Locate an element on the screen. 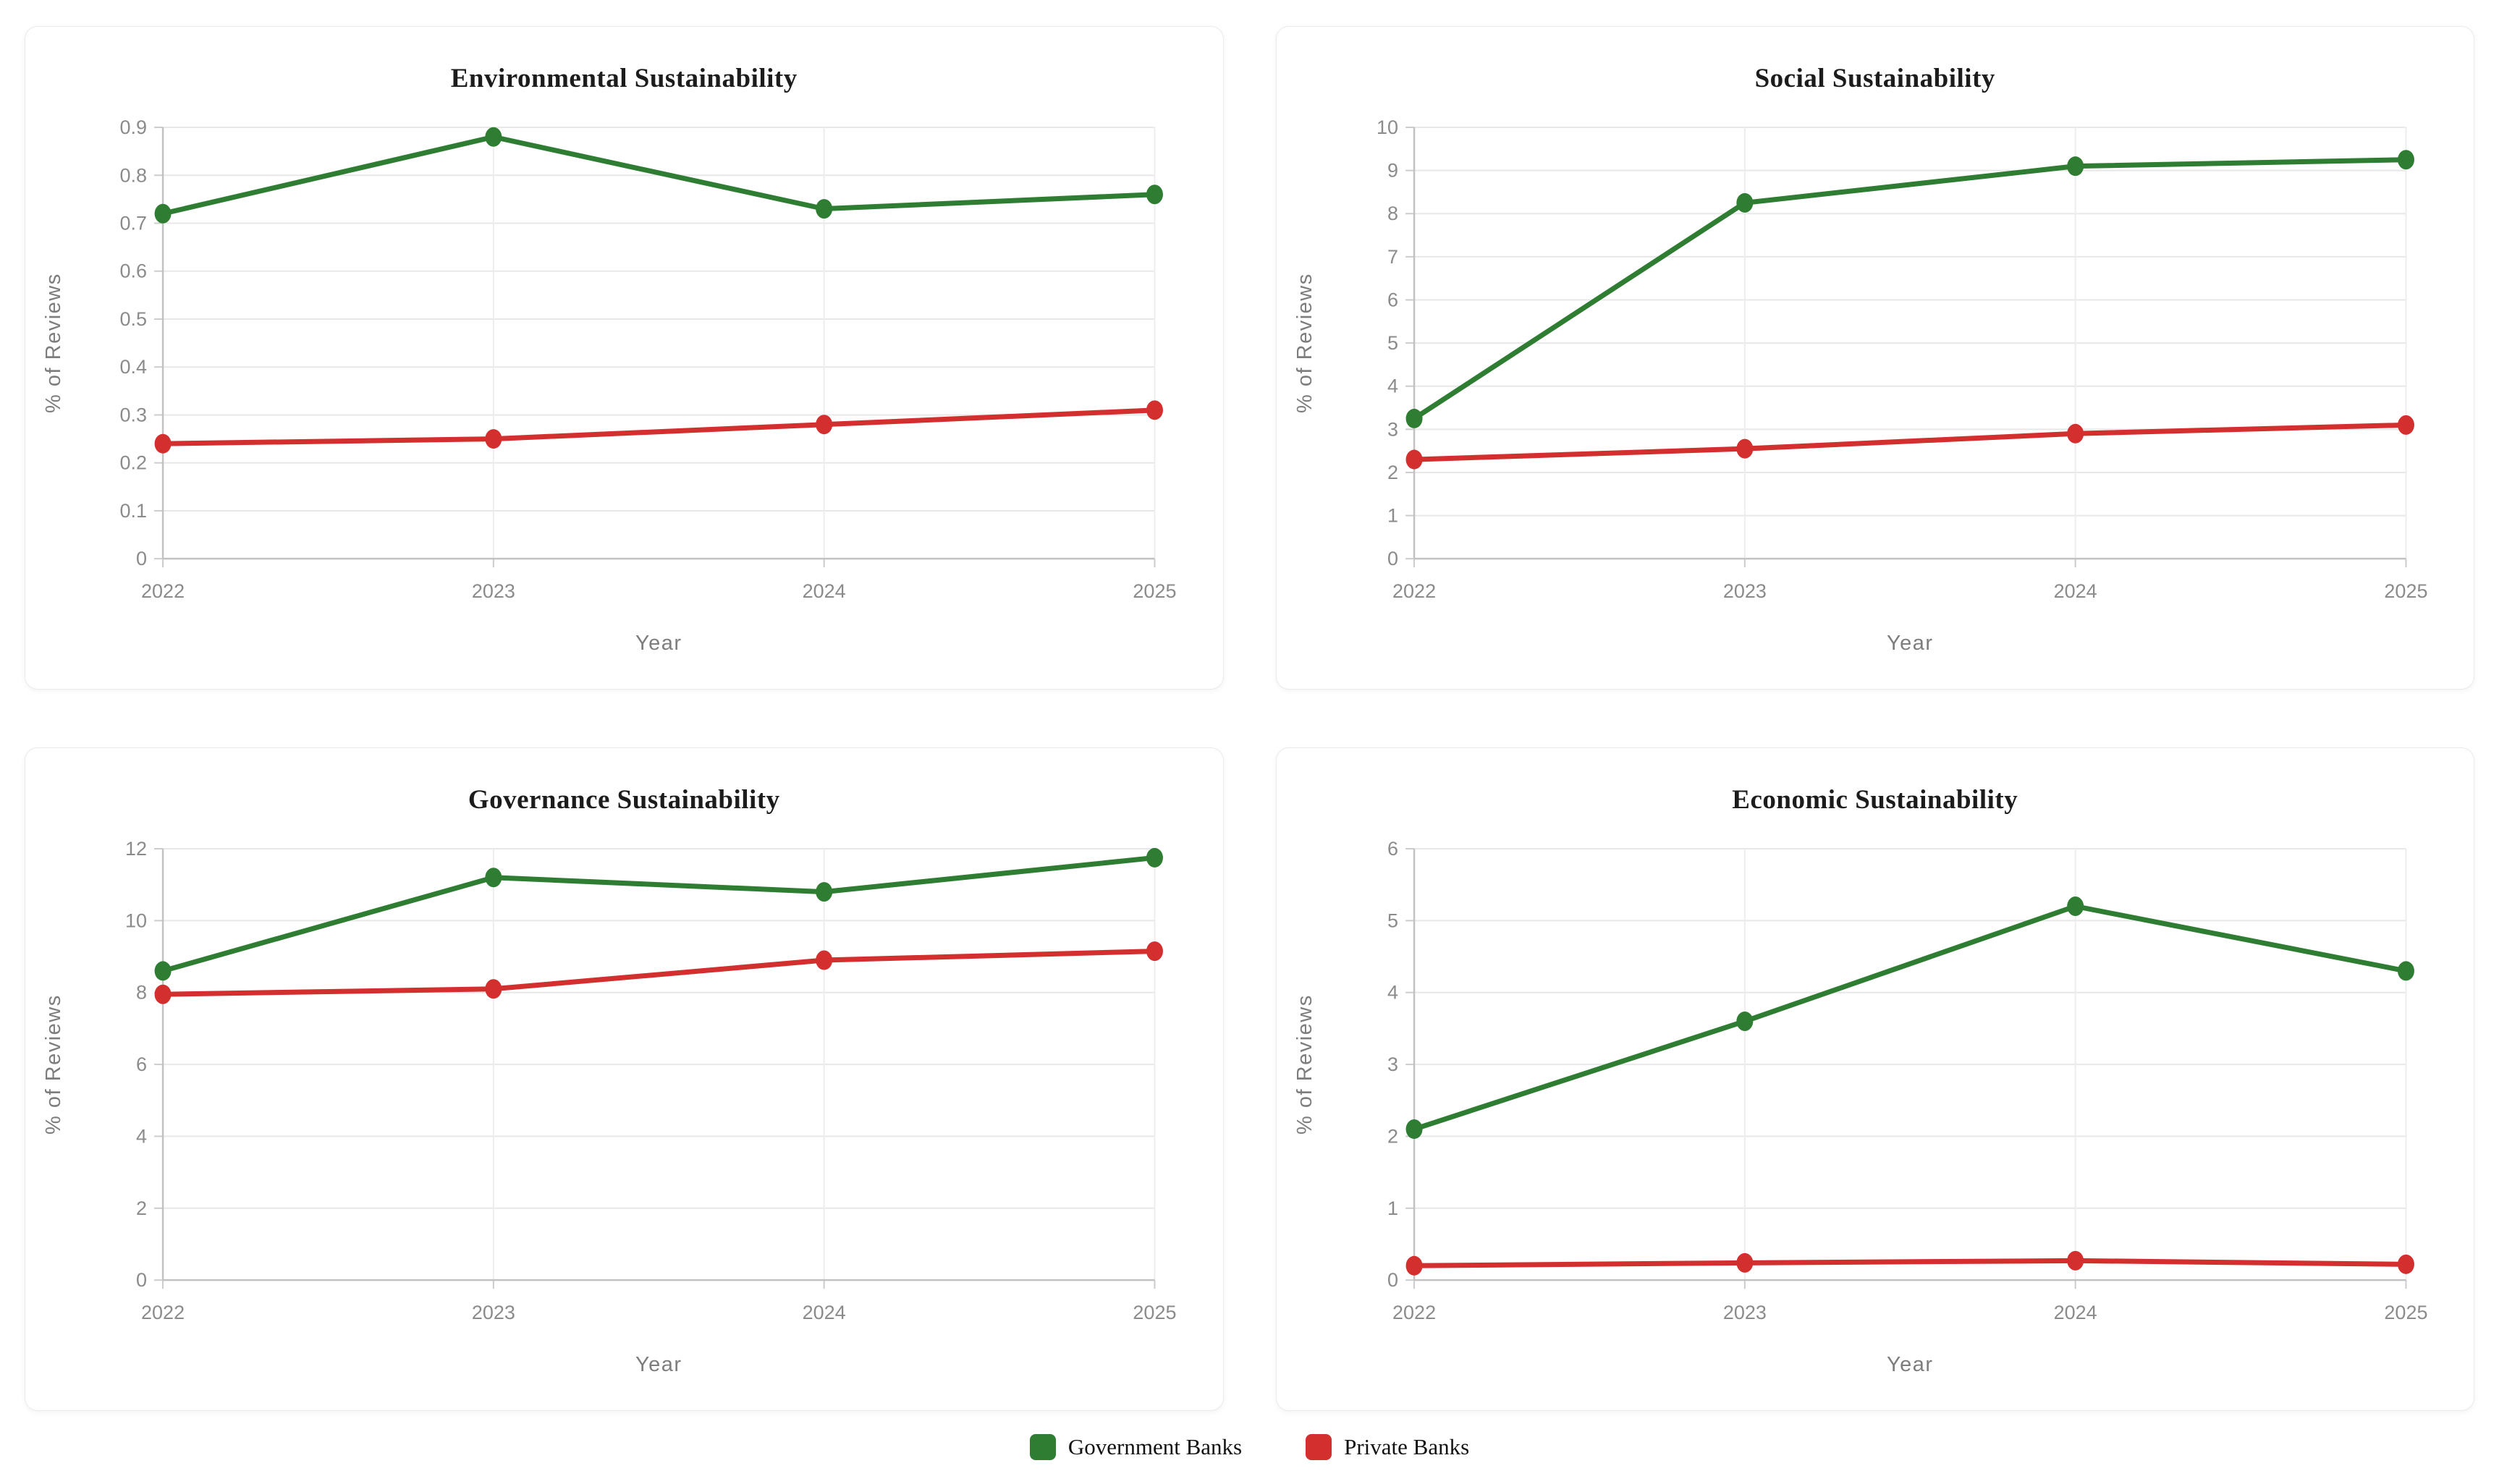 The image size is (2499, 1484). legend-item-private-banks: Private Banks is located at coordinates (1387, 1447).